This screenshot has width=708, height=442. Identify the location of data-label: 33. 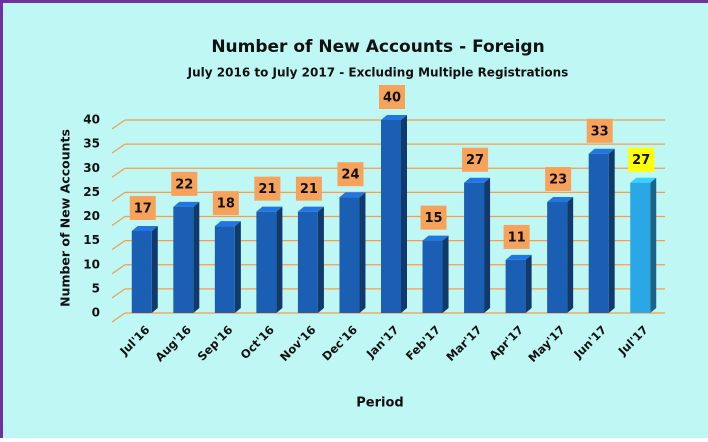
(600, 131).